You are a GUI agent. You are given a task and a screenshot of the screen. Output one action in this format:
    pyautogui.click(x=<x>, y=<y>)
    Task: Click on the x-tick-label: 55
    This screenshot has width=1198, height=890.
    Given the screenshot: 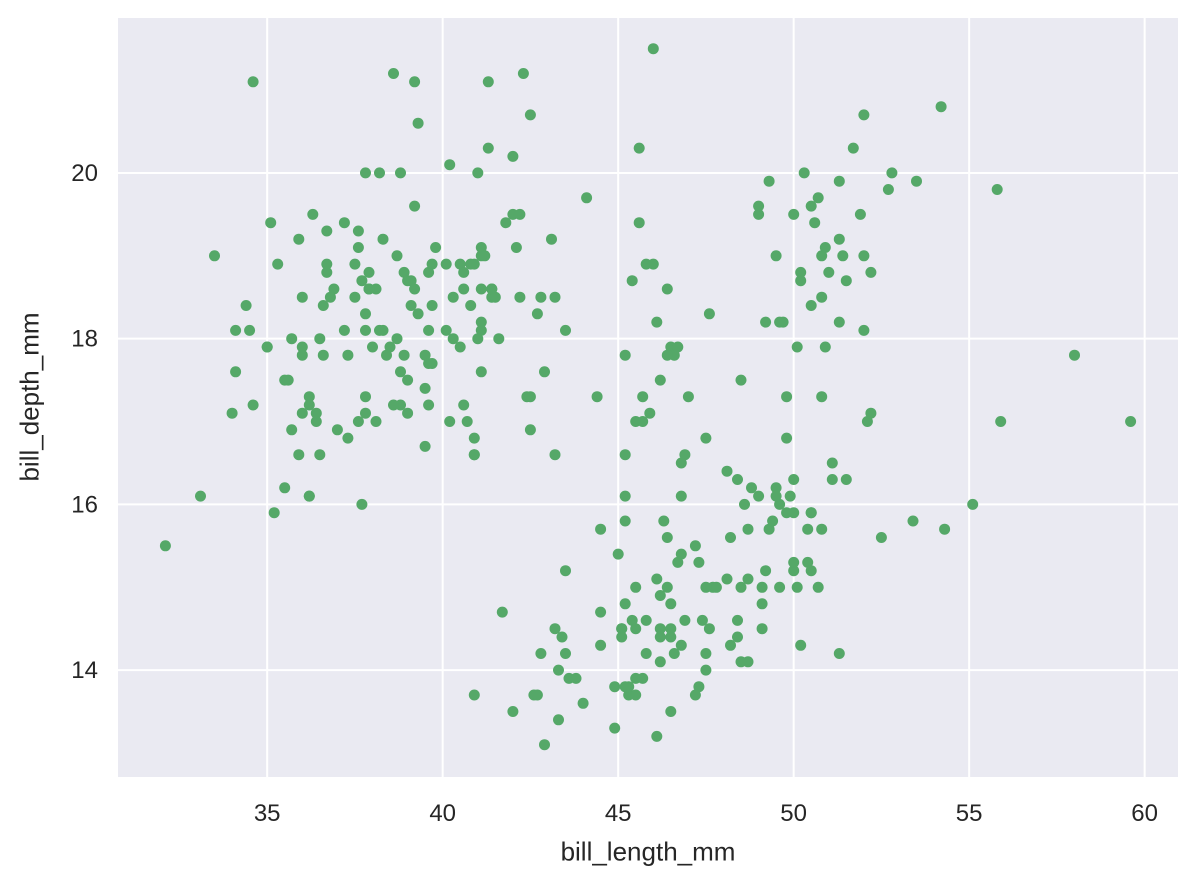 What is the action you would take?
    pyautogui.click(x=969, y=813)
    